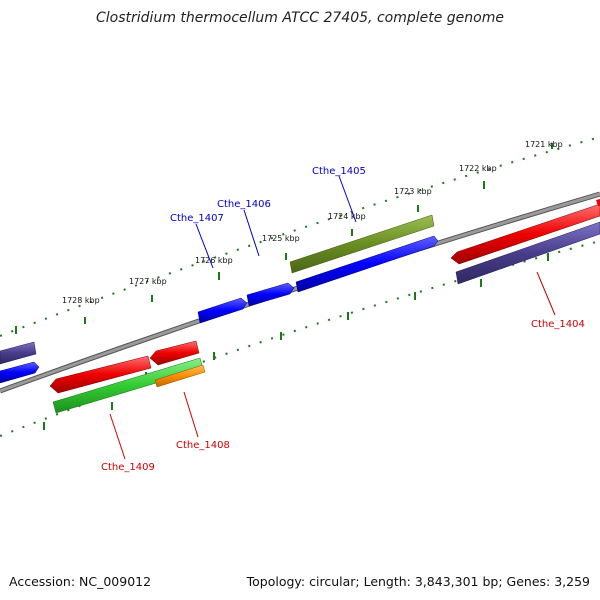 This screenshot has height=600, width=600. Describe the element at coordinates (80, 581) in the screenshot. I see `accession-text: Accession: NC_009012` at that location.